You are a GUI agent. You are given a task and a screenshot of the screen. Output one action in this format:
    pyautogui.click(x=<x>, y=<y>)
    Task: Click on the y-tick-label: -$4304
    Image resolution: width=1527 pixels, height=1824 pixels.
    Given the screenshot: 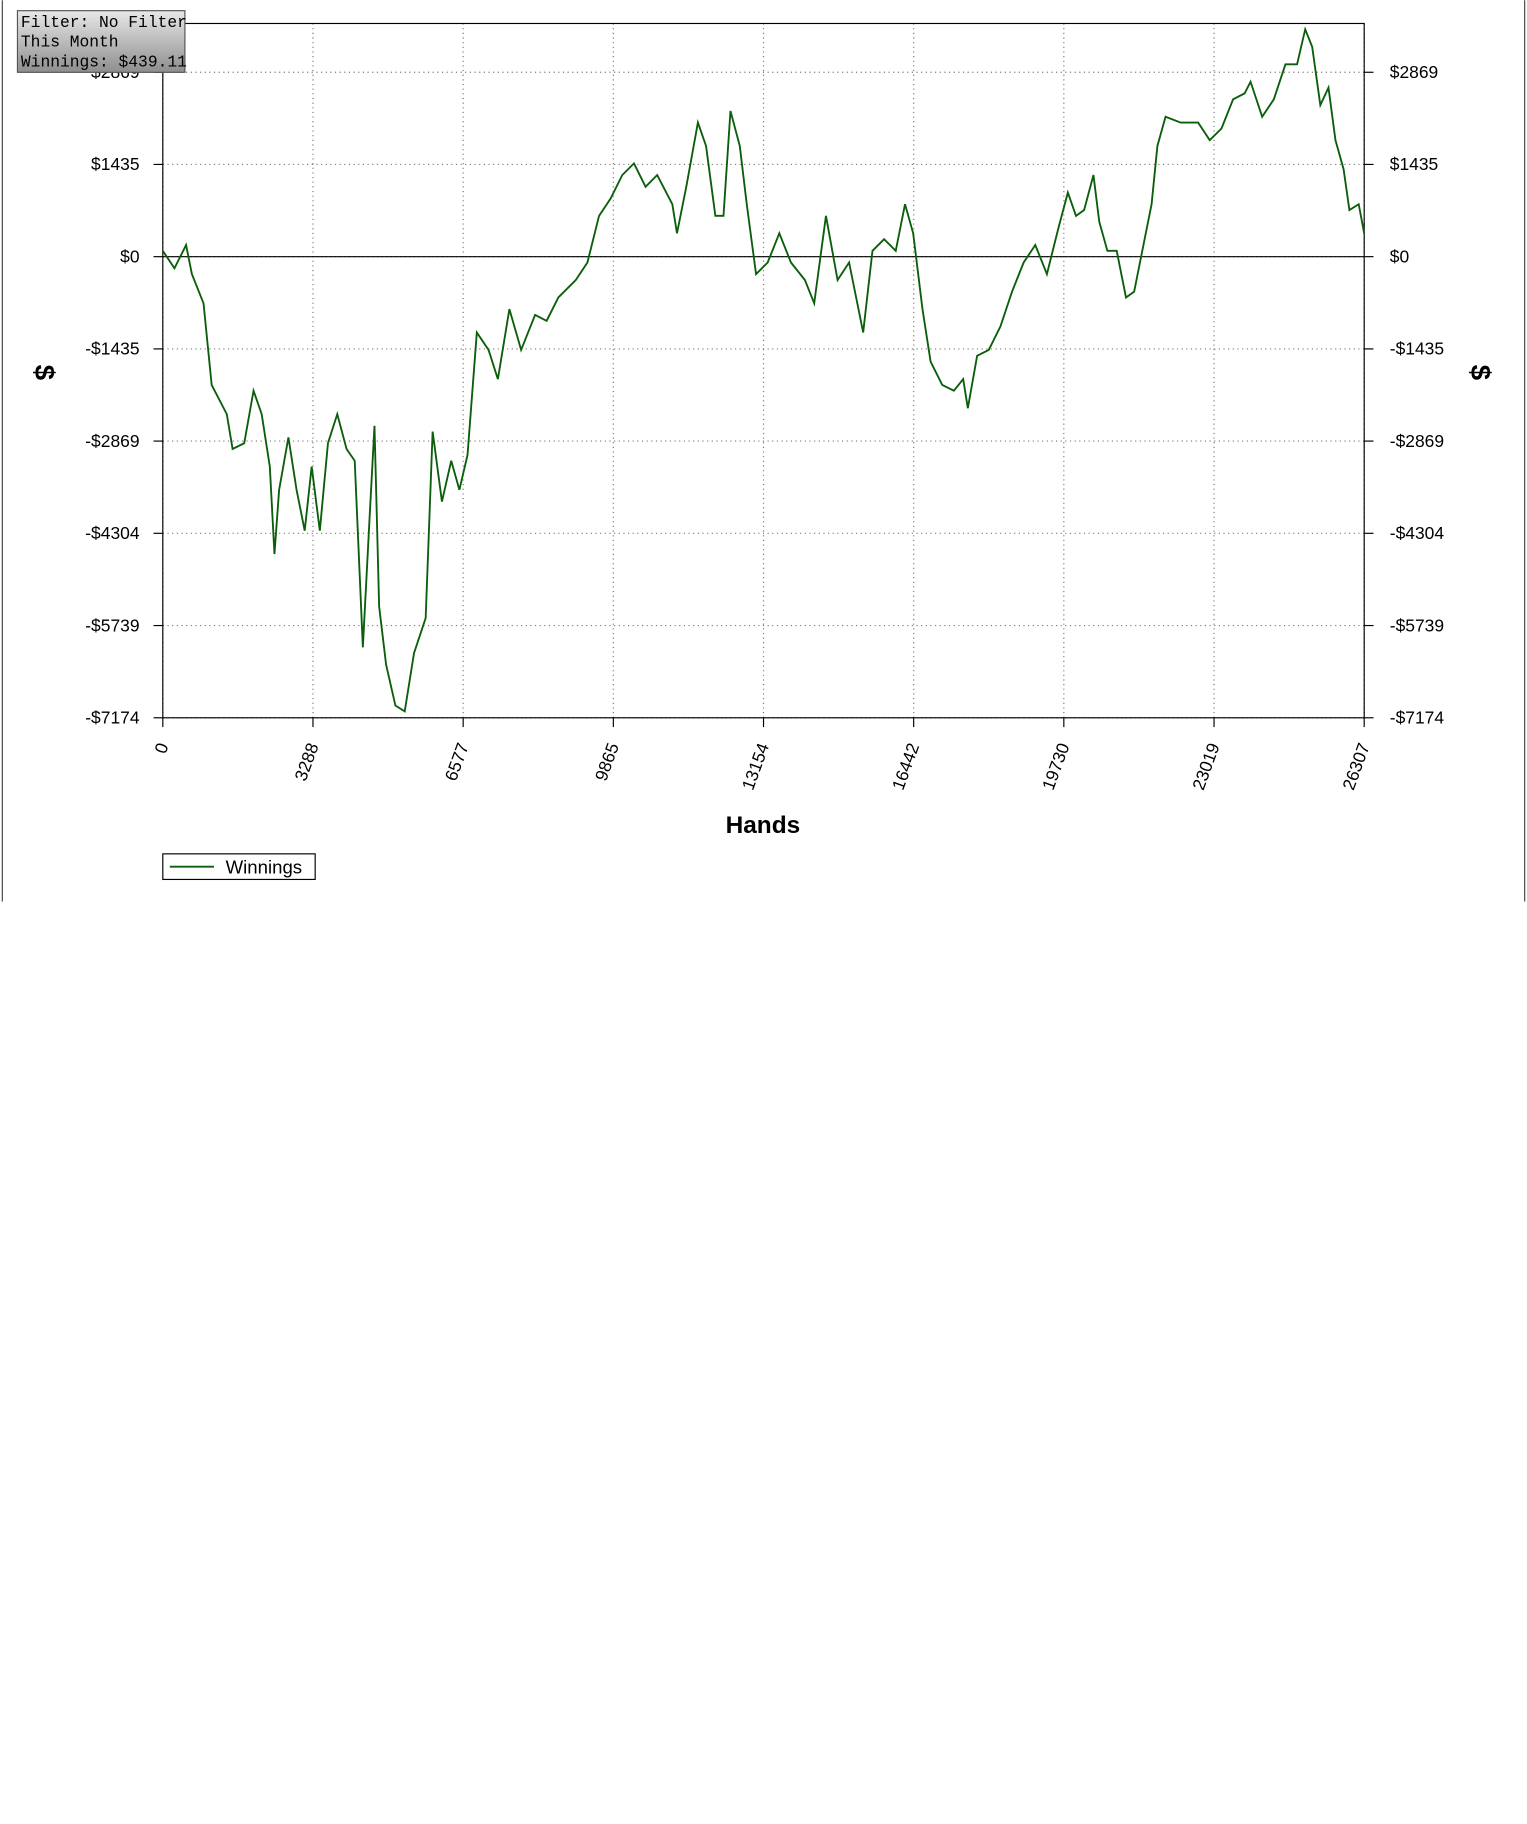 What is the action you would take?
    pyautogui.click(x=112, y=533)
    